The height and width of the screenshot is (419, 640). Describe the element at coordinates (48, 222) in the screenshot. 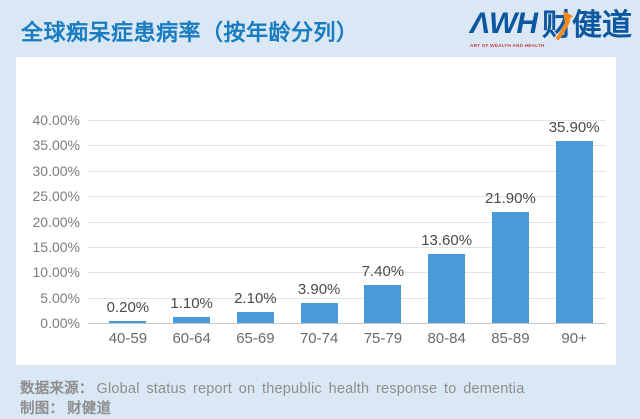

I see `y-axis-tick-label: 20.00%` at that location.